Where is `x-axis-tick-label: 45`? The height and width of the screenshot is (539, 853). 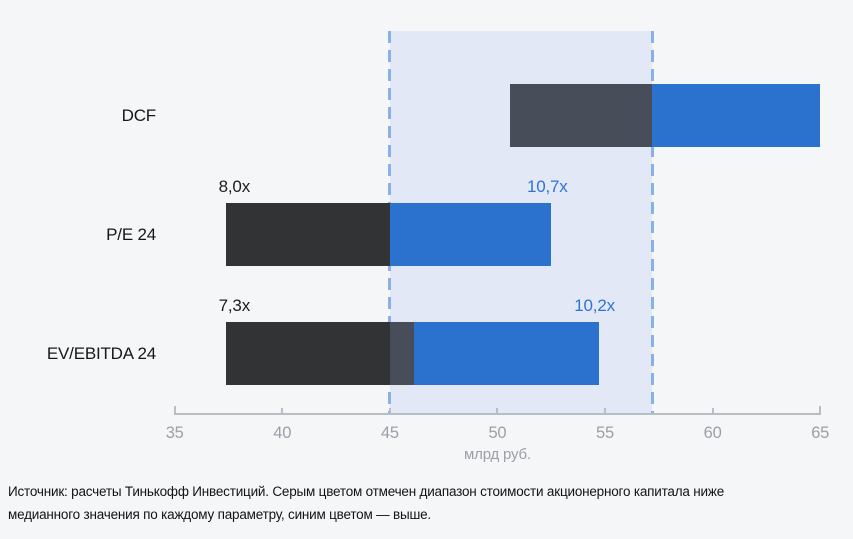
x-axis-tick-label: 45 is located at coordinates (389, 433).